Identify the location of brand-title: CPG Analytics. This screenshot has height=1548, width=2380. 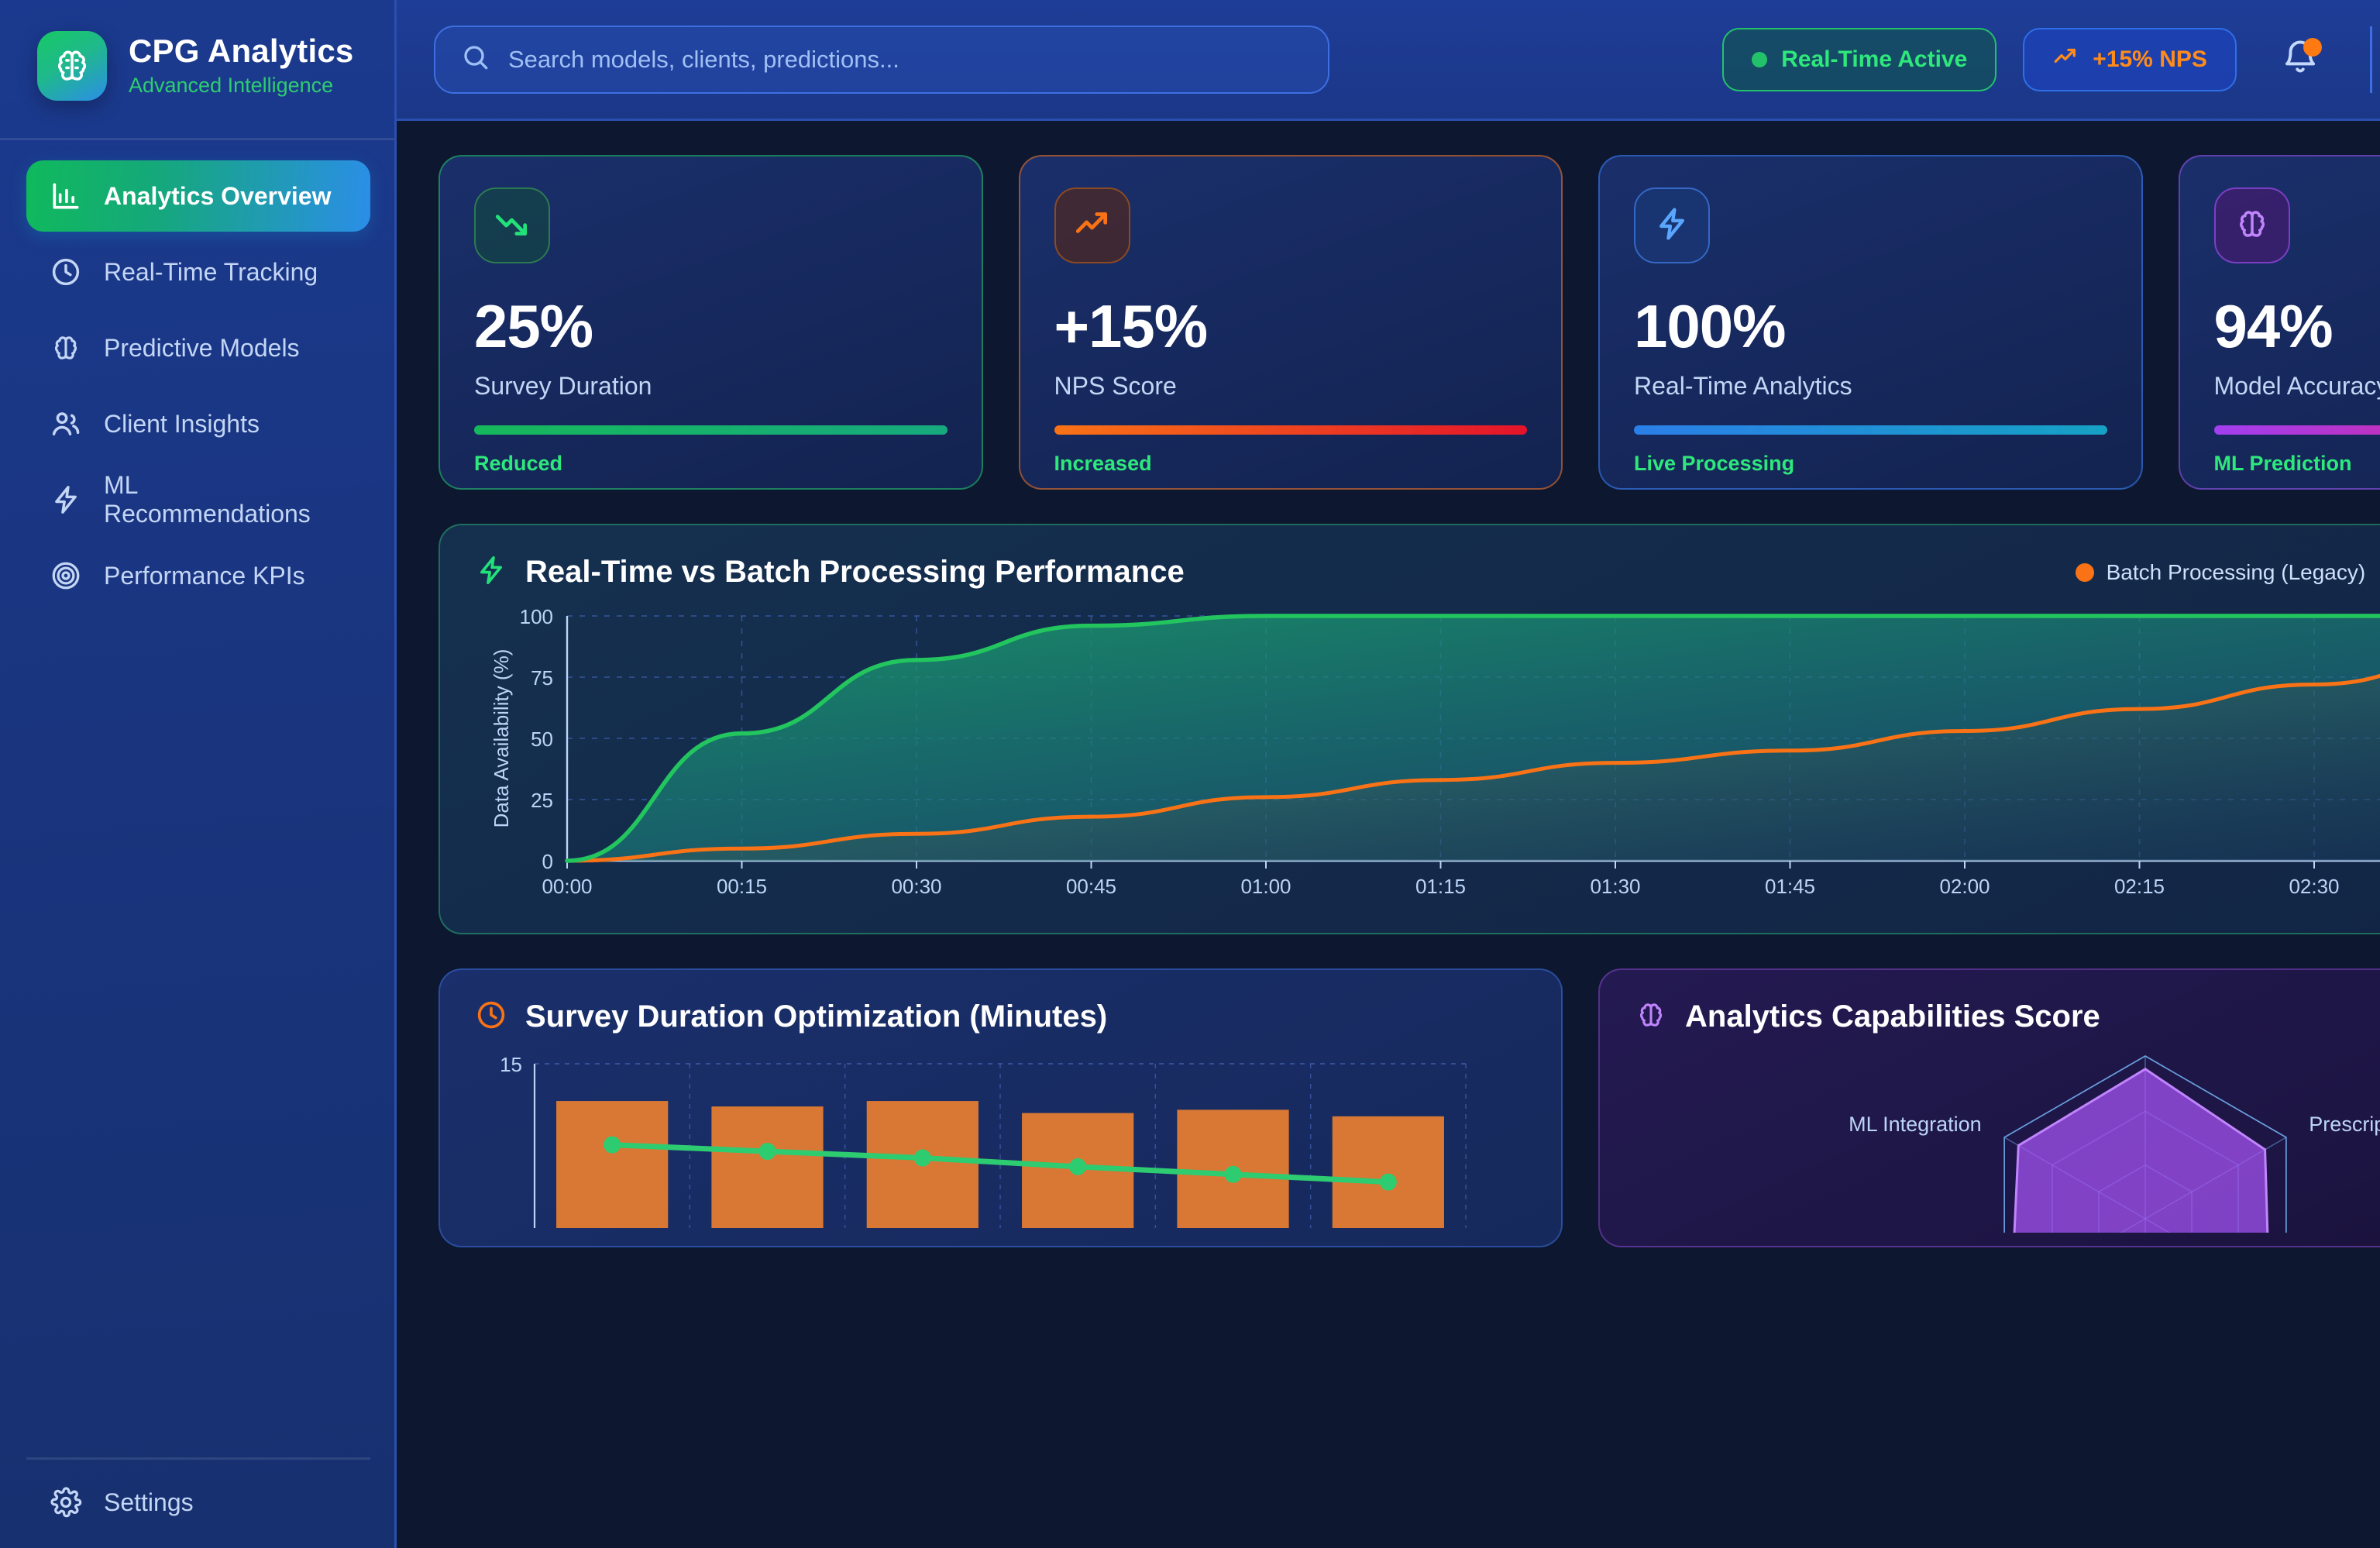
(242, 50).